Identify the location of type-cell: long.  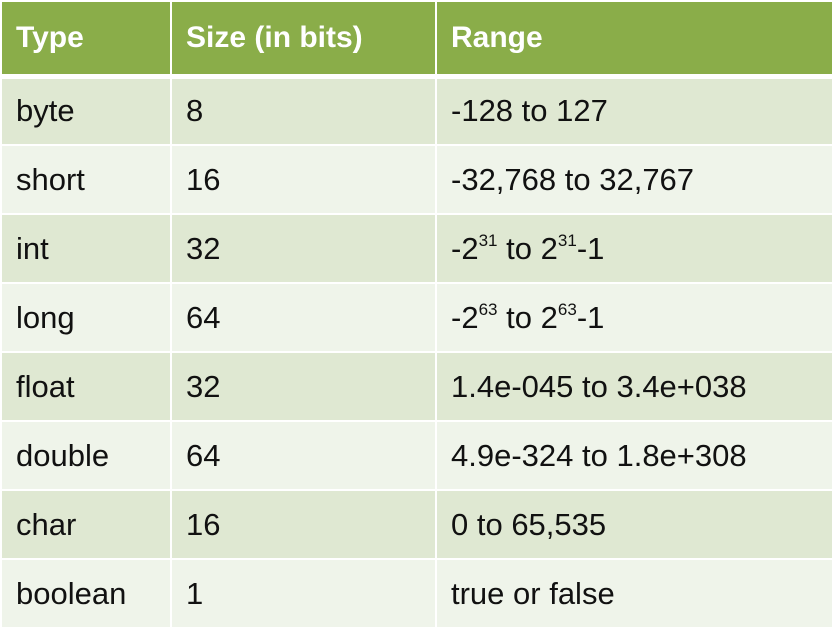
(86, 317).